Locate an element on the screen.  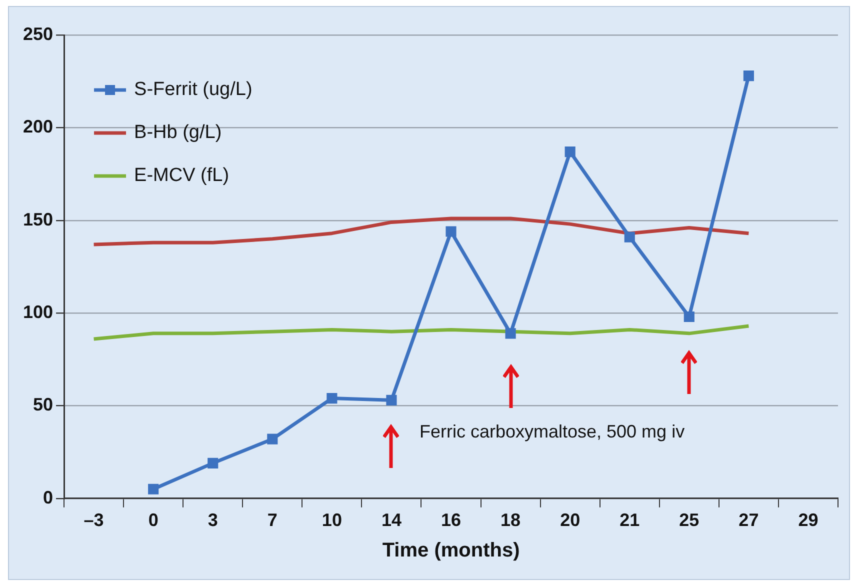
legend-label: B-Hb (g/L) is located at coordinates (178, 133).